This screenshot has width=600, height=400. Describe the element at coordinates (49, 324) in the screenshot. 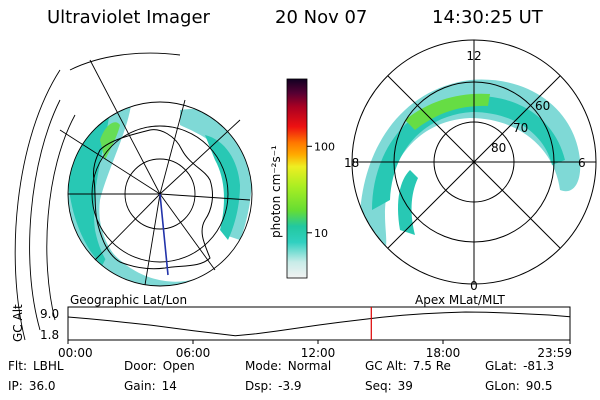

I see `altitude-ytick-labels: 9.0 1.8` at that location.